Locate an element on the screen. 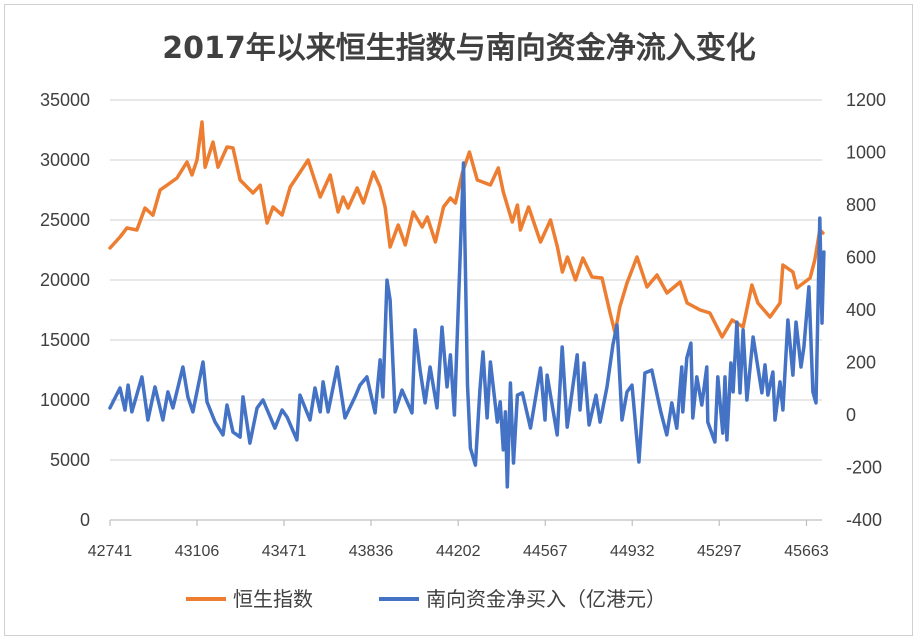  y-left-tick-label: 5000 is located at coordinates (70, 460).